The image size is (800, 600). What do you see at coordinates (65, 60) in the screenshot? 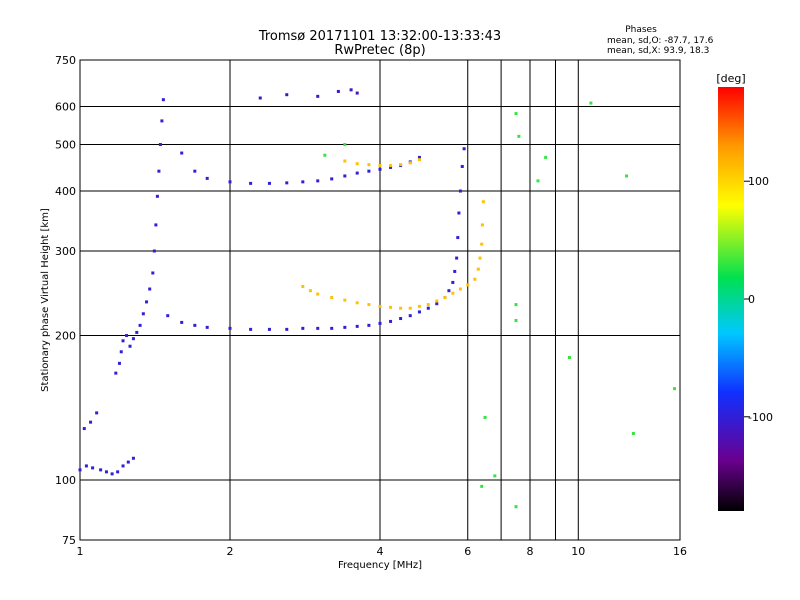
I see `y-tick-label: 750` at bounding box center [65, 60].